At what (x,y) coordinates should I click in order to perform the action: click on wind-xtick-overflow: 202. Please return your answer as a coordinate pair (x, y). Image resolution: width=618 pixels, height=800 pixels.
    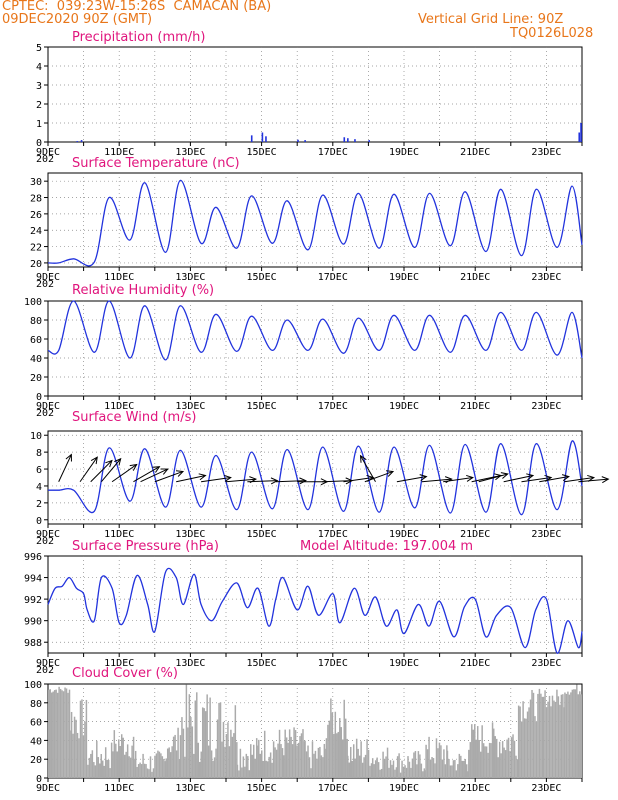
    Looking at the image, I should click on (45, 541).